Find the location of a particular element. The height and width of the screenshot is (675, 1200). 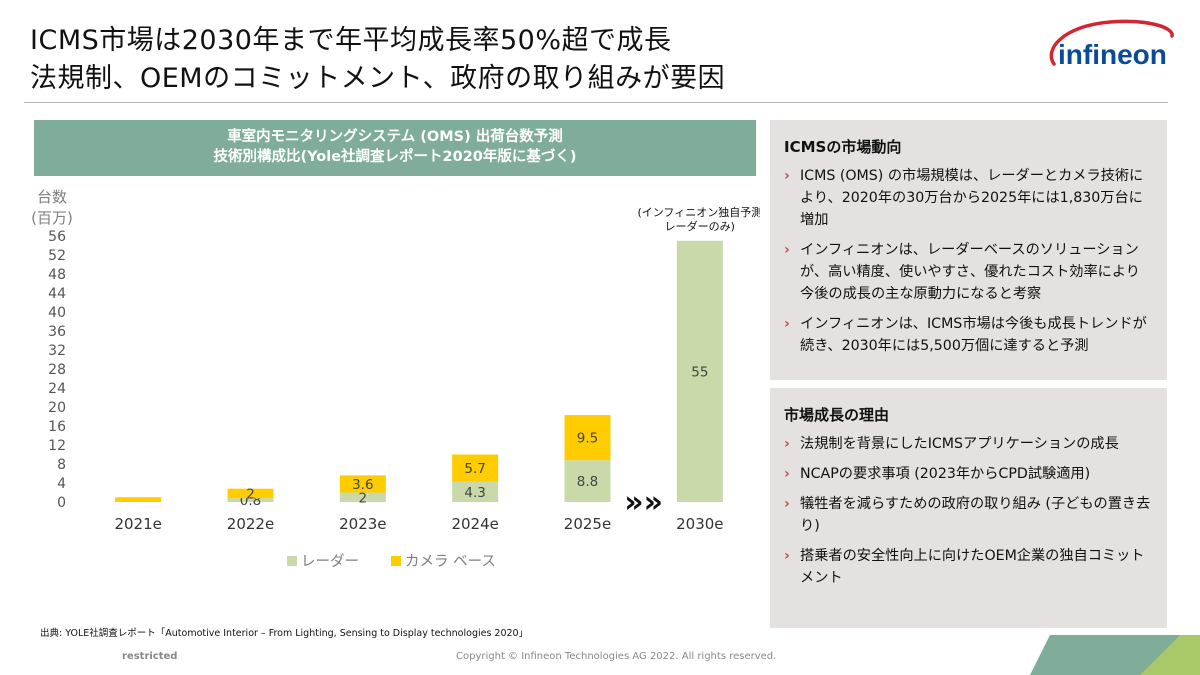

x-tick-label: 2021e is located at coordinates (137, 524).